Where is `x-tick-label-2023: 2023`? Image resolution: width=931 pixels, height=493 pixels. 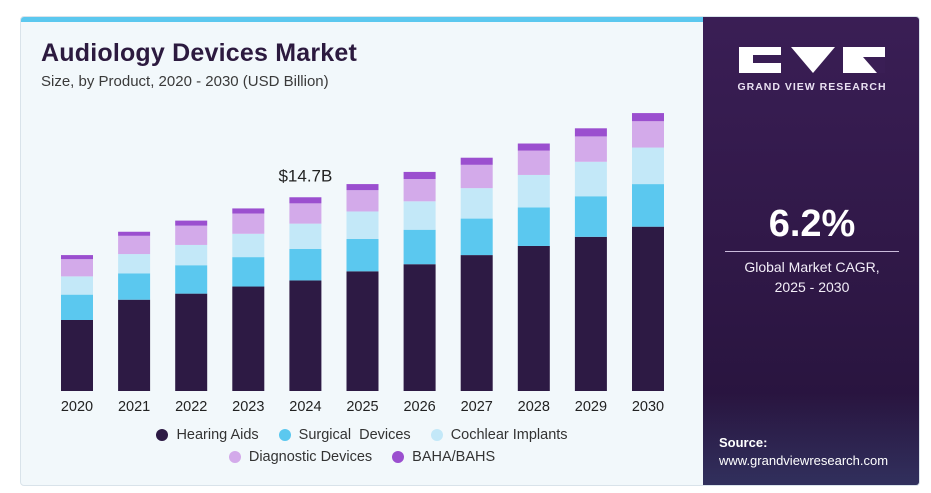
x-tick-label-2023: 2023 is located at coordinates (248, 407).